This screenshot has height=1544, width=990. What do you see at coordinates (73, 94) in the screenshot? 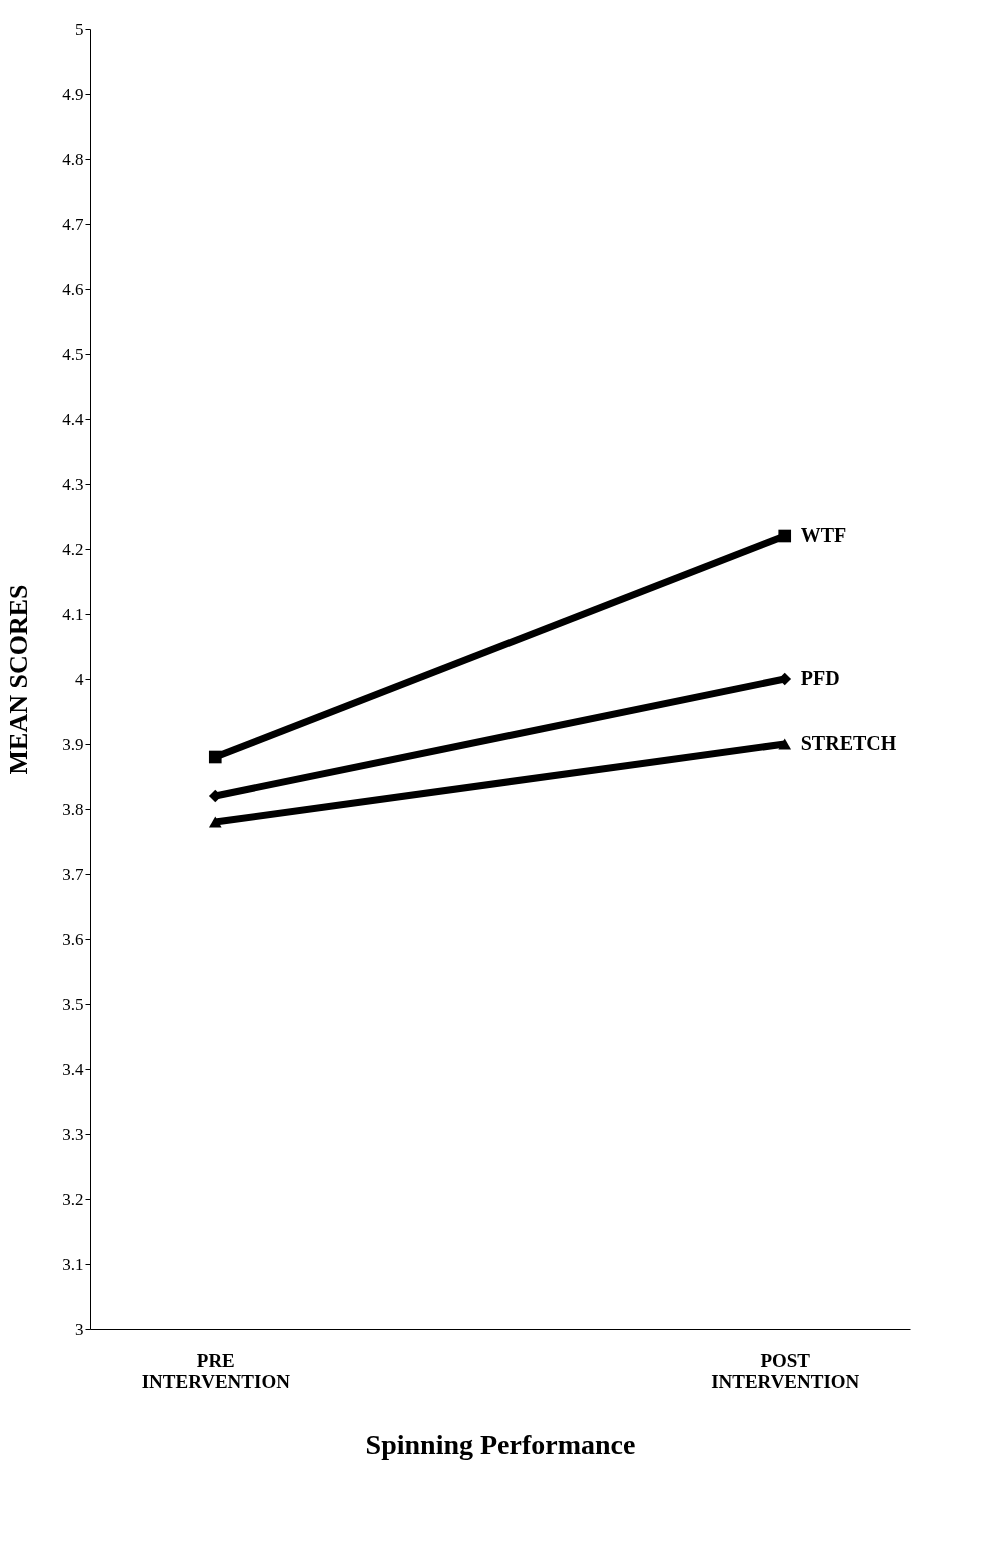
I see `y-tick-label: 4.9` at bounding box center [73, 94].